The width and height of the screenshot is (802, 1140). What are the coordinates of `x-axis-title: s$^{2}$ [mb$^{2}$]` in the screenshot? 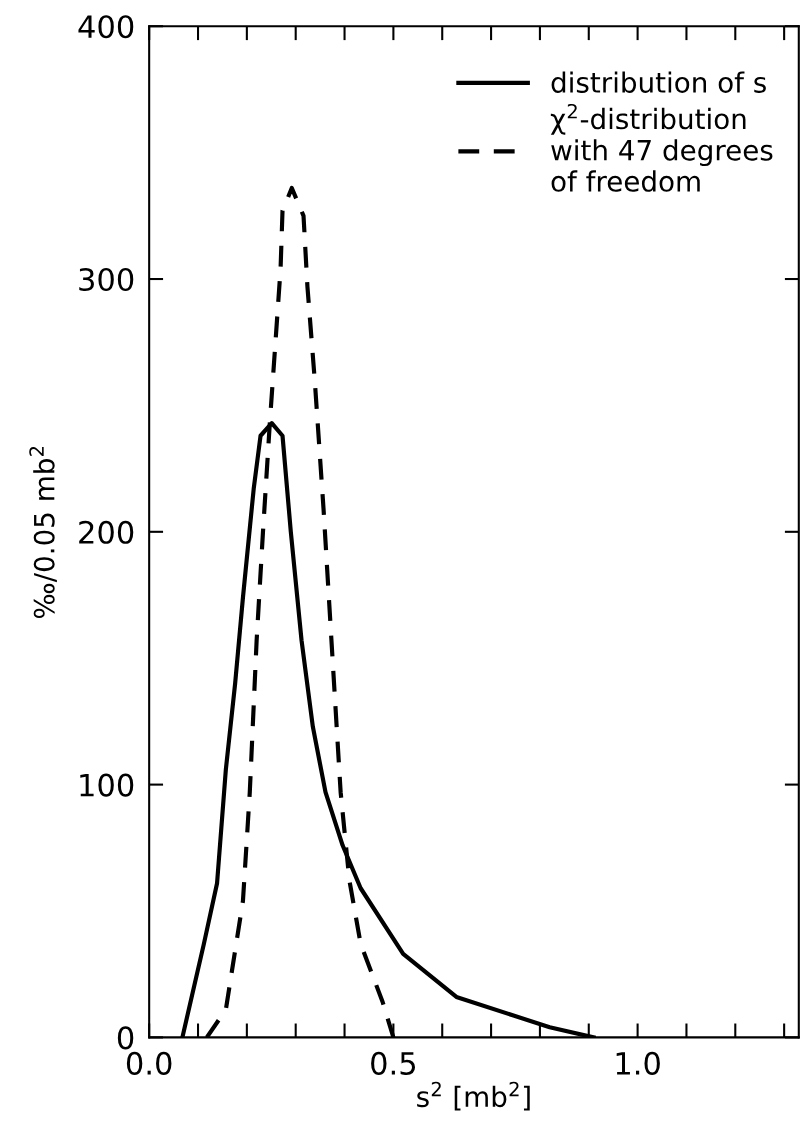 It's located at (473, 1096).